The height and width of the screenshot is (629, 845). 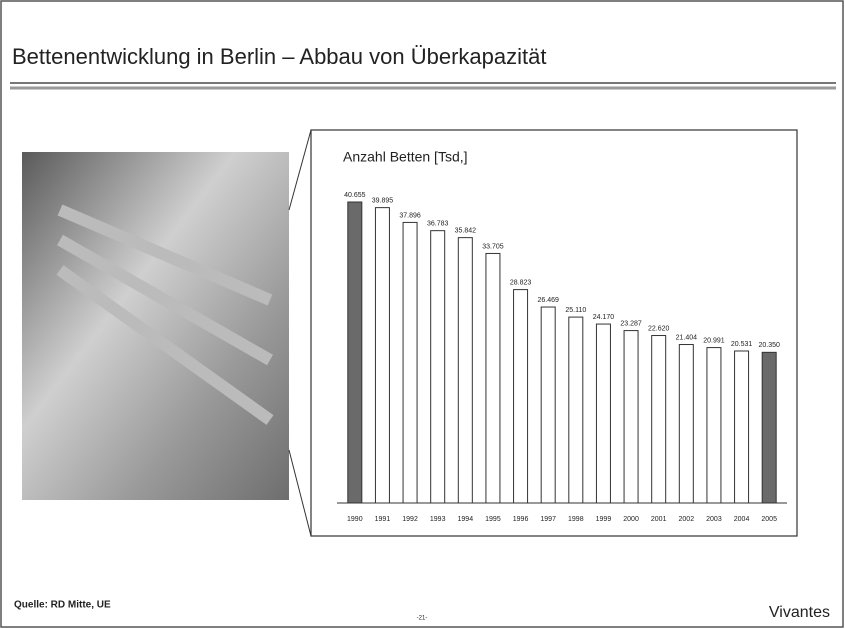 What do you see at coordinates (714, 519) in the screenshot?
I see `x-tick-label: 2003` at bounding box center [714, 519].